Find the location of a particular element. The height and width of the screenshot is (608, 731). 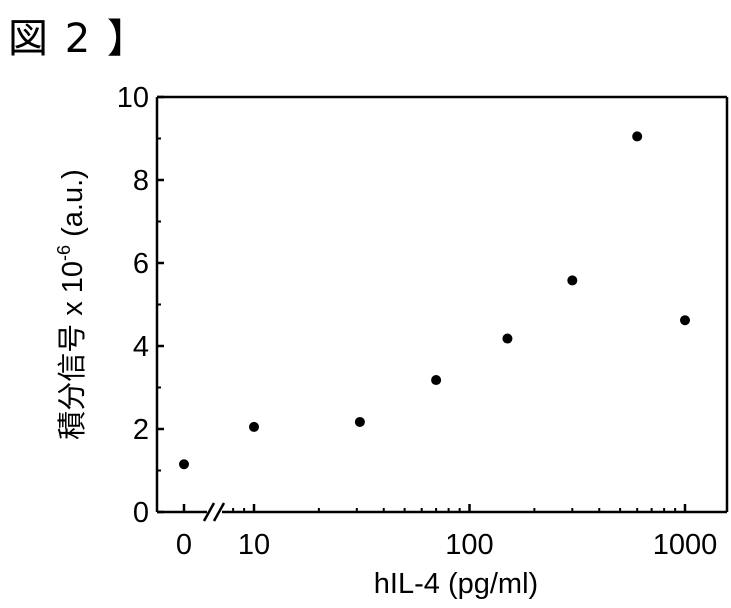

svg-text: 積分信号 x 10-6 (a.u.) is located at coordinates (71, 304).